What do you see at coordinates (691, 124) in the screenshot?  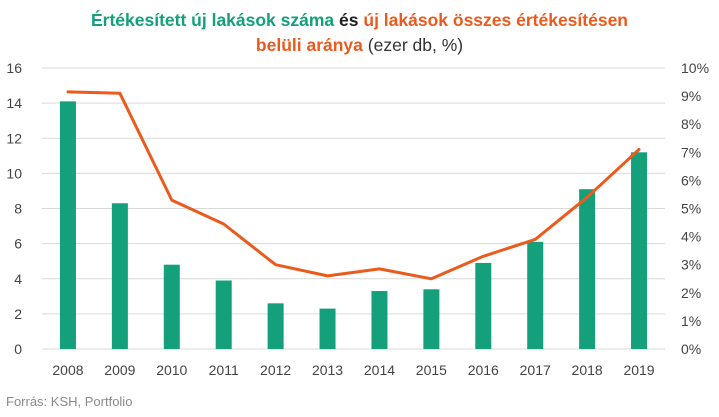 I see `y-right-tick-label: 8%` at bounding box center [691, 124].